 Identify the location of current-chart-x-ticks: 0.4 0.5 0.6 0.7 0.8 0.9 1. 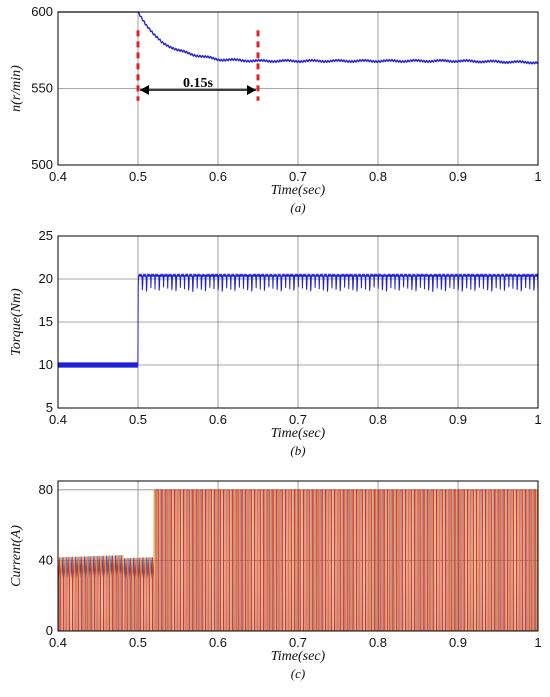
(295, 642).